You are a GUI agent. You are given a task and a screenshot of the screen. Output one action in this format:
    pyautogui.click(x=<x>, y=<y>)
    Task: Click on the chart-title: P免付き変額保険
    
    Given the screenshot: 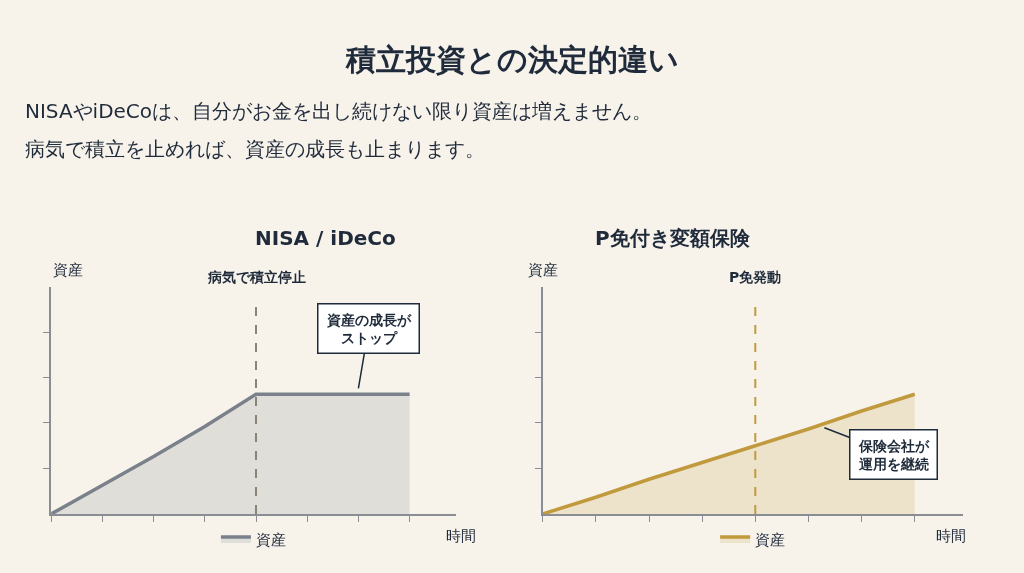 What is the action you would take?
    pyautogui.click(x=673, y=238)
    